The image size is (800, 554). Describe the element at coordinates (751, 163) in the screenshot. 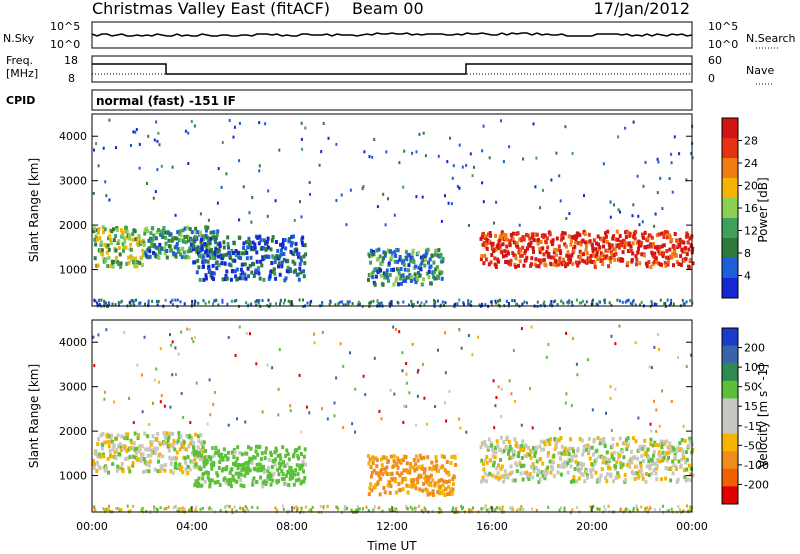

I see `colorbar-tick-label: 24` at that location.